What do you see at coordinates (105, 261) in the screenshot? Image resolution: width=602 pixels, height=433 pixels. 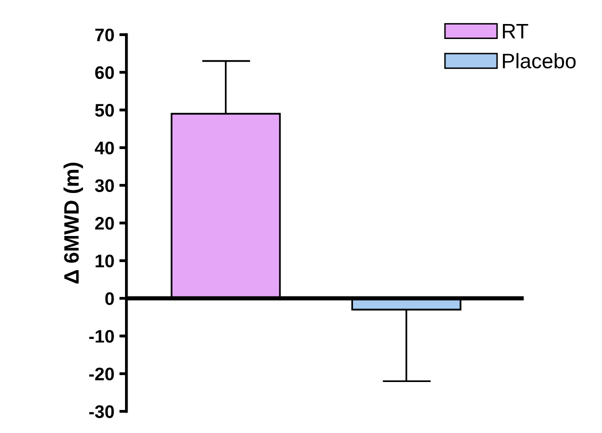 I see `y-tick-label: 10` at bounding box center [105, 261].